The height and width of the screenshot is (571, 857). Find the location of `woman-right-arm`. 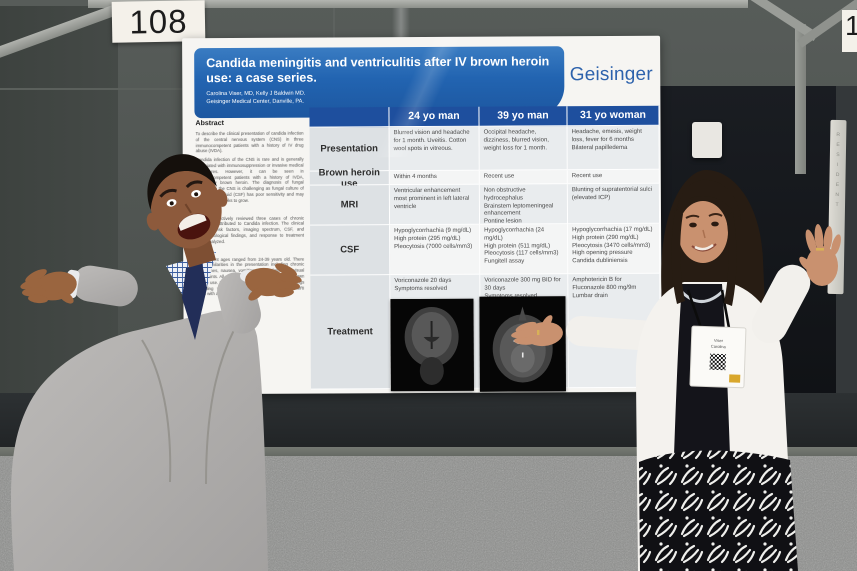

woman-right-arm is located at coordinates (586, 333).